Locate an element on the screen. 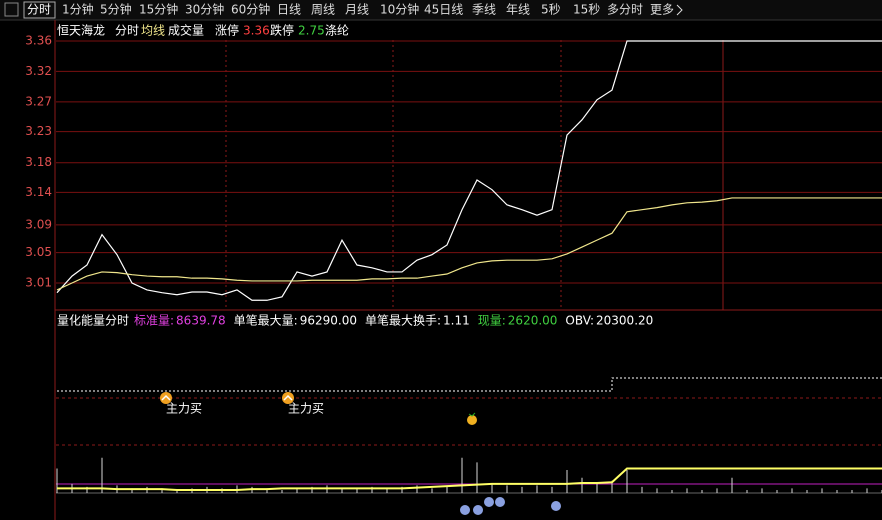 The image size is (882, 520). y-tick-label: 3.32 is located at coordinates (38, 71).